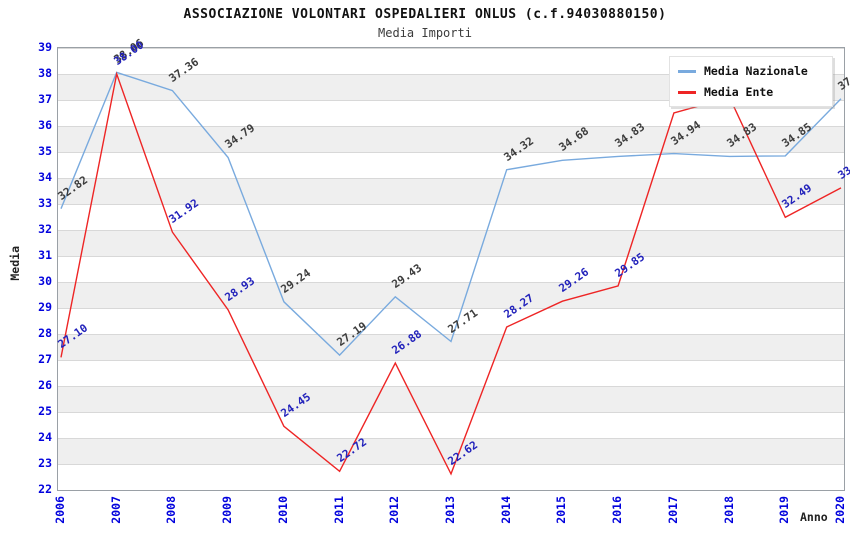  Describe the element at coordinates (45, 281) in the screenshot. I see `y-axis-tick-label: 30` at that location.